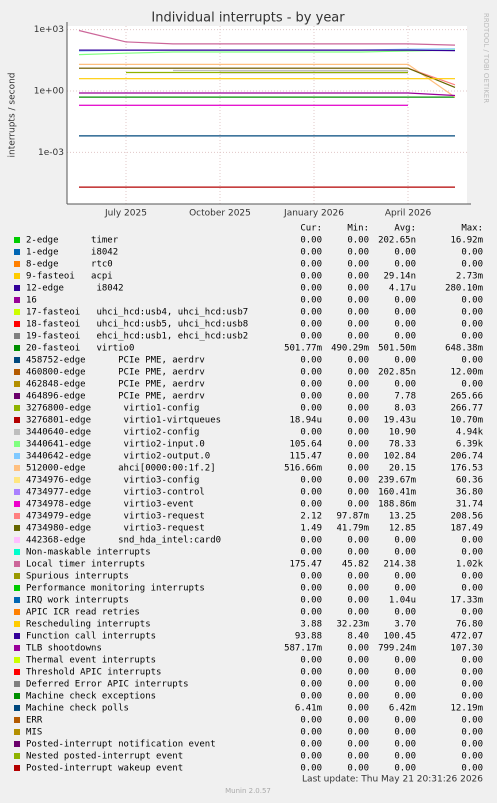  Describe the element at coordinates (397, 505) in the screenshot. I see `stat-value: 188.86m` at that location.